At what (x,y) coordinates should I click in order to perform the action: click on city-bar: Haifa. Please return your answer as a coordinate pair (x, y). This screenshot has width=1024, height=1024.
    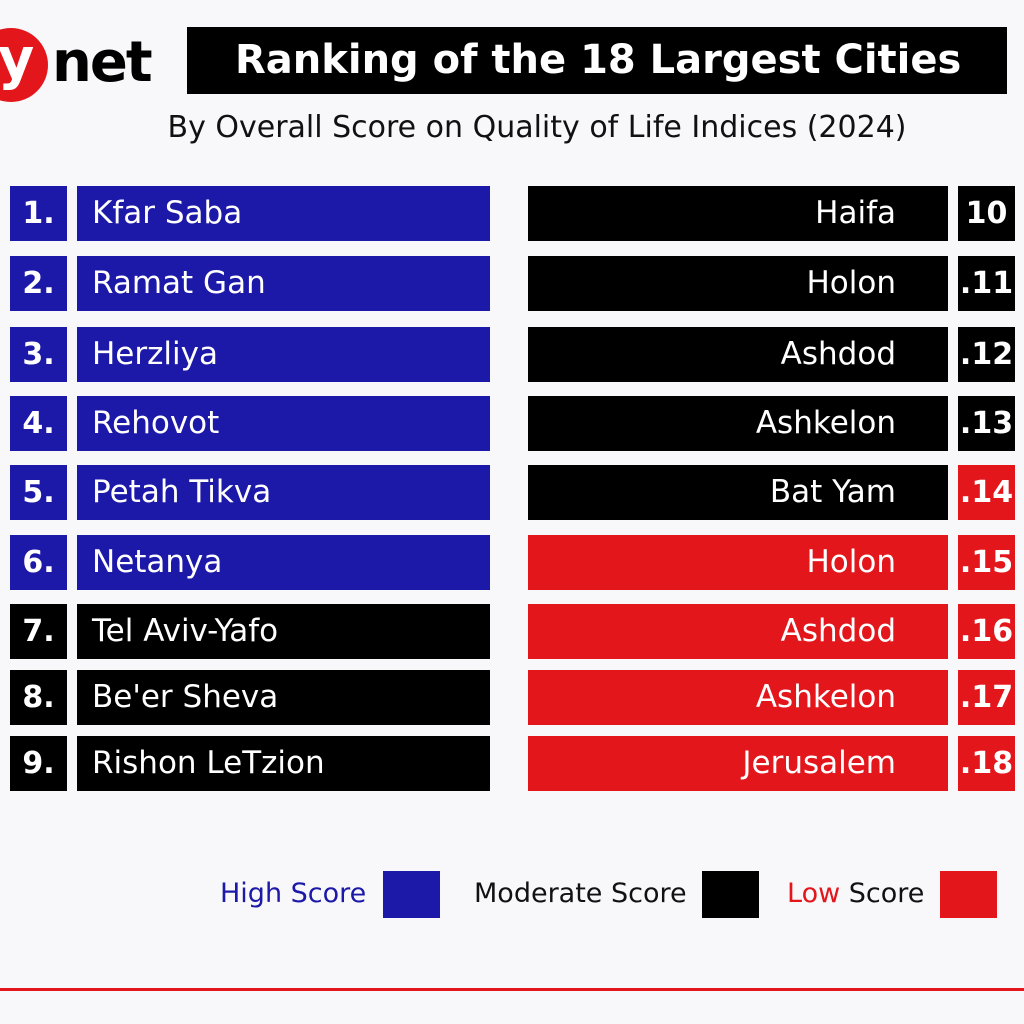
    Looking at the image, I should click on (738, 213).